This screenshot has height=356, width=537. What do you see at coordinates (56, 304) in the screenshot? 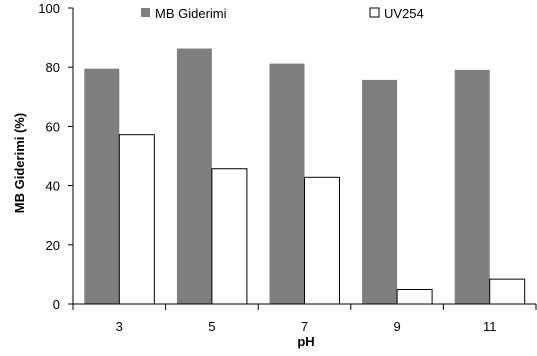
I see `y-tick-label: 0` at bounding box center [56, 304].